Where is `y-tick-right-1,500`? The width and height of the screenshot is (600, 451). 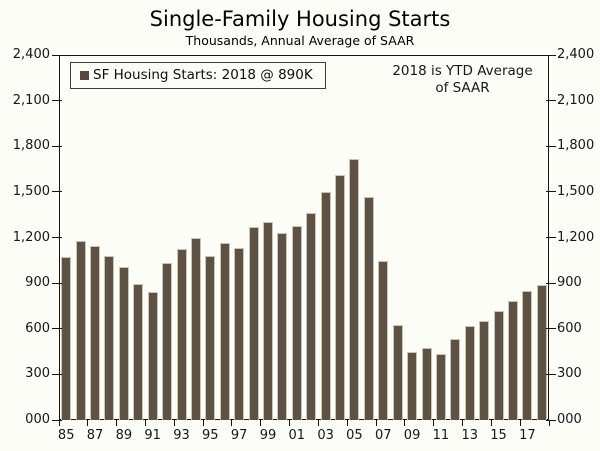
y-tick-right-1,500 is located at coordinates (551, 192).